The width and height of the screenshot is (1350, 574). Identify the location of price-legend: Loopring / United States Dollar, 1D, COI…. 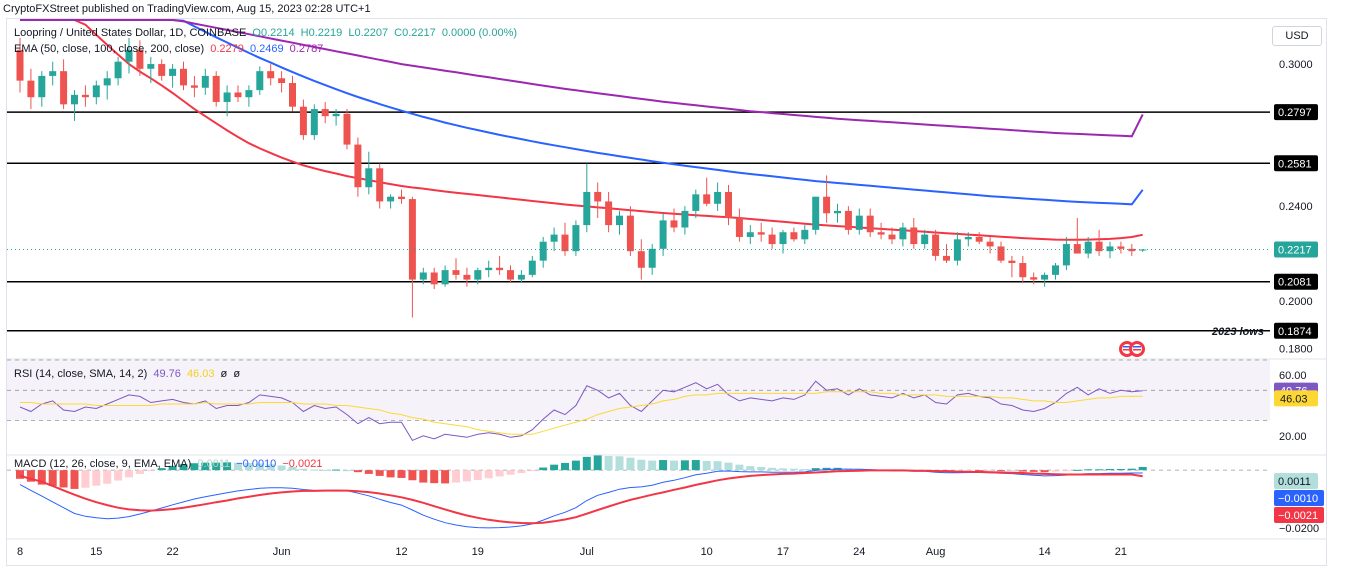
(267, 33).